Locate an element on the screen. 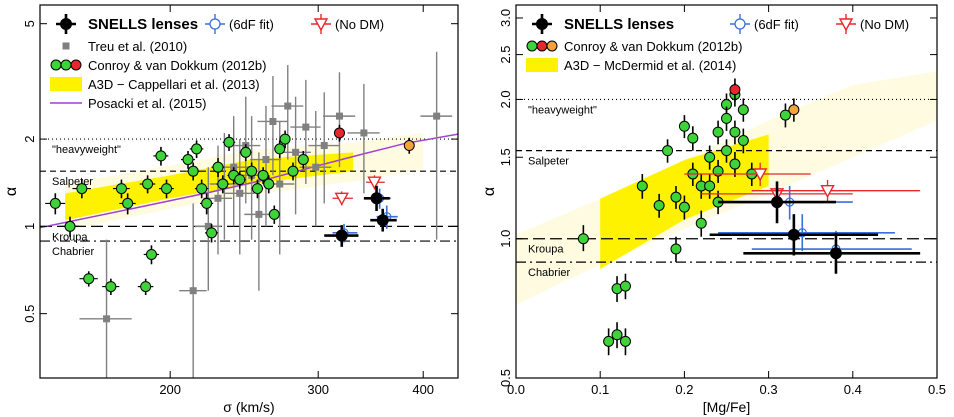  legend-item-0-marker is located at coordinates (66, 24).